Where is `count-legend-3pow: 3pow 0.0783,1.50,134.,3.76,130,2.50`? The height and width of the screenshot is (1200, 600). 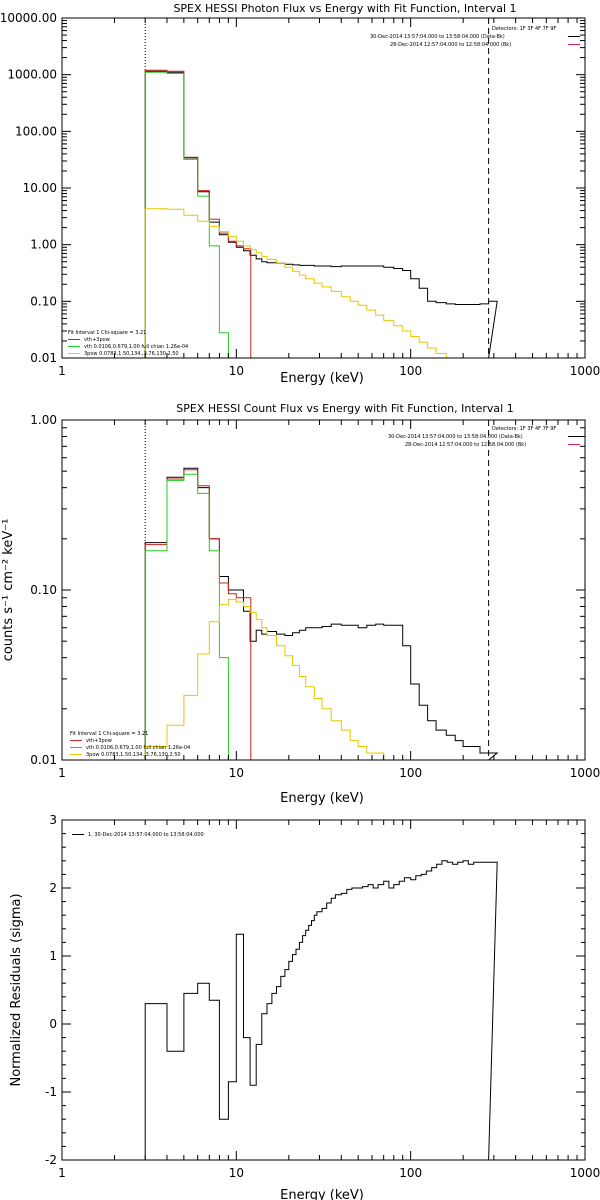 count-legend-3pow: 3pow 0.0783,1.50,134.,3.76,130,2.50 is located at coordinates (133, 755).